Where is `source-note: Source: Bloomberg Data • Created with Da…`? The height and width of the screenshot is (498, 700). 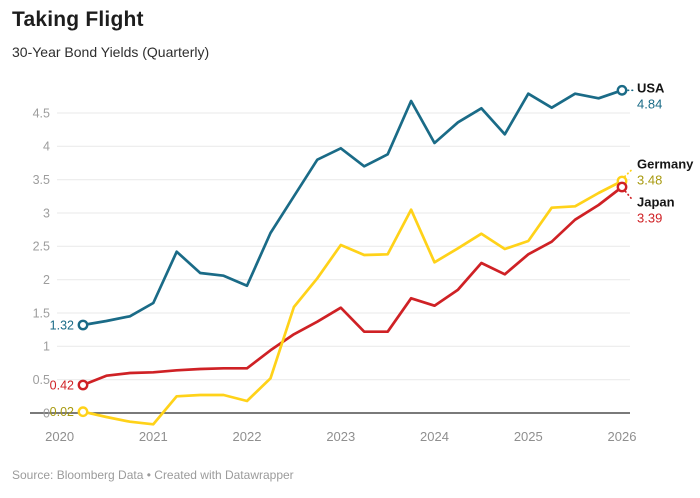
source-note: Source: Bloomberg Data • Created with Da… is located at coordinates (153, 475).